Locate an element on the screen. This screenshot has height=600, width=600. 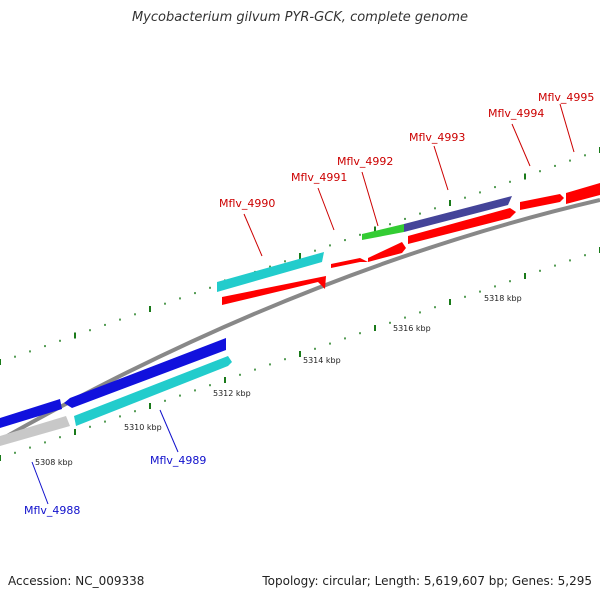
scale-label: 5316 kbp is located at coordinates (412, 328).